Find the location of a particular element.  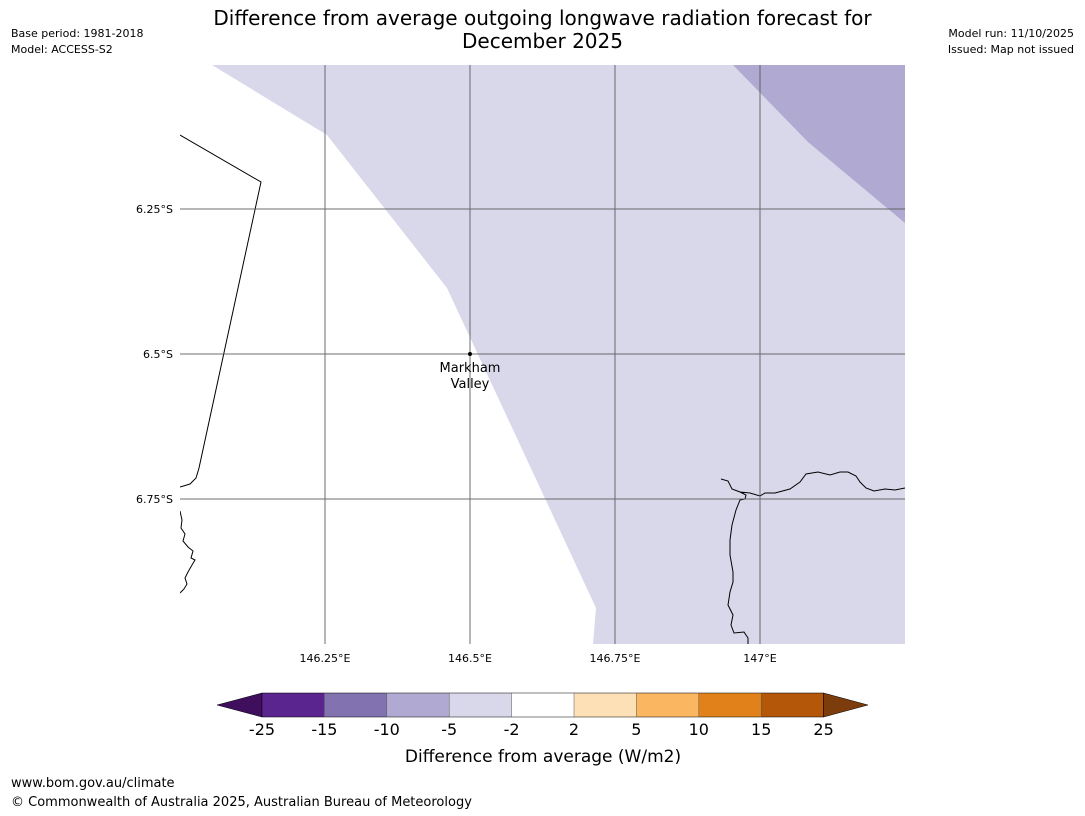

footer-url: www.bom.gov.au/climate is located at coordinates (93, 783).